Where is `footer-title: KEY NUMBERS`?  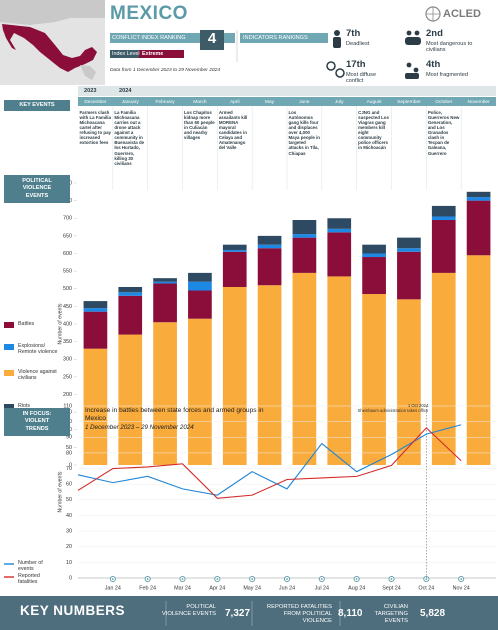
footer-title: KEY NUMBERS is located at coordinates (73, 610).